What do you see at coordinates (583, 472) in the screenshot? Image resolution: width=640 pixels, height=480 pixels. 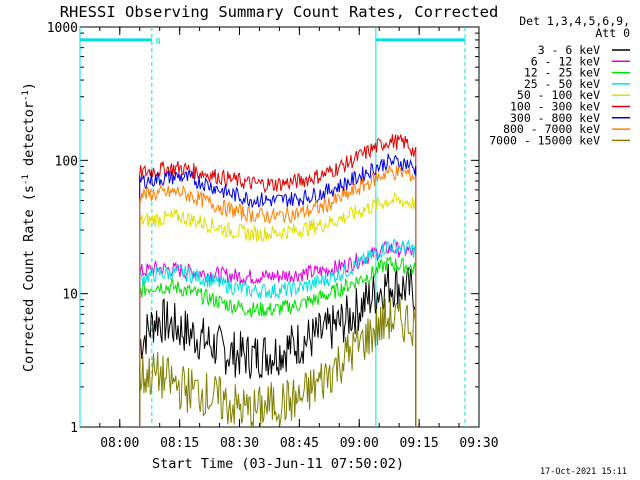 I see `footer-date: 17-Oct-2021 15:11` at bounding box center [583, 472].